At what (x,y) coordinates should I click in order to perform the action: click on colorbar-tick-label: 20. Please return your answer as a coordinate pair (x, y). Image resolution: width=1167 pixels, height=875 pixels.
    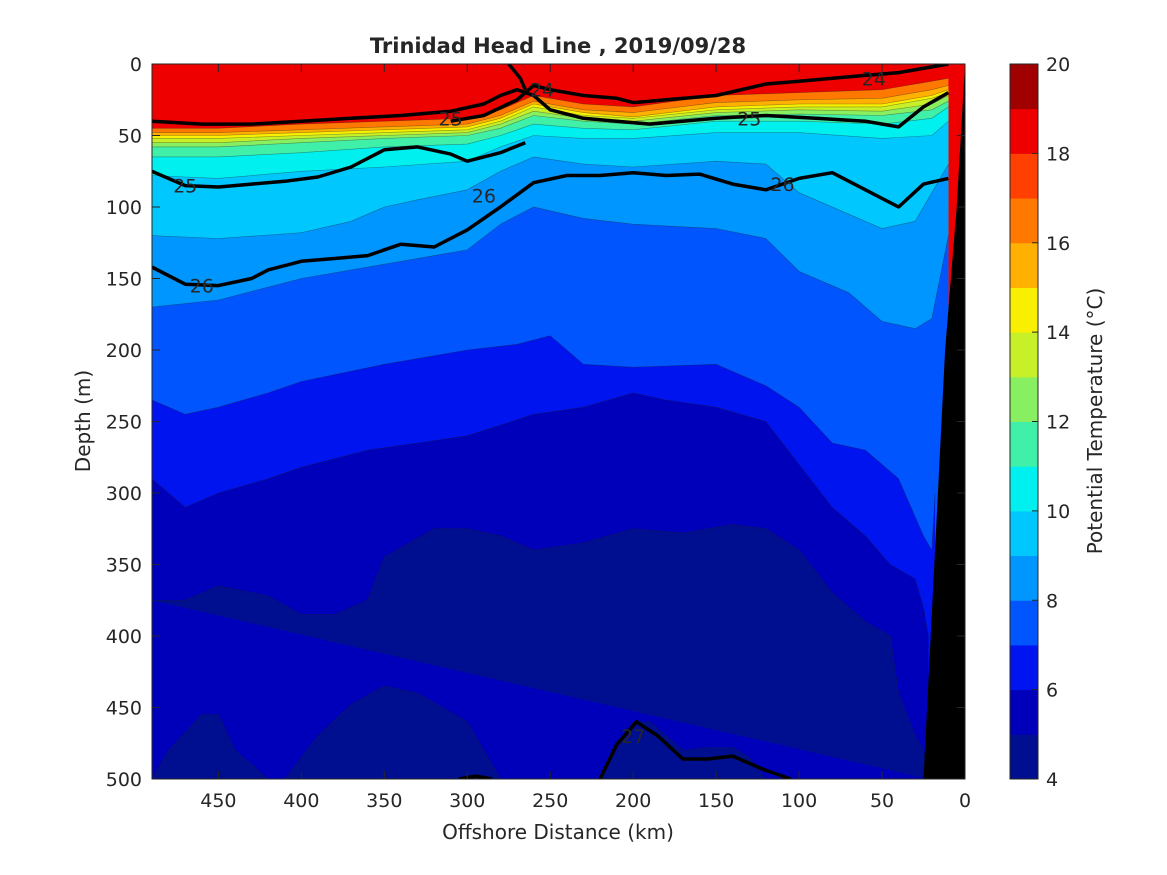
    Looking at the image, I should click on (1058, 65).